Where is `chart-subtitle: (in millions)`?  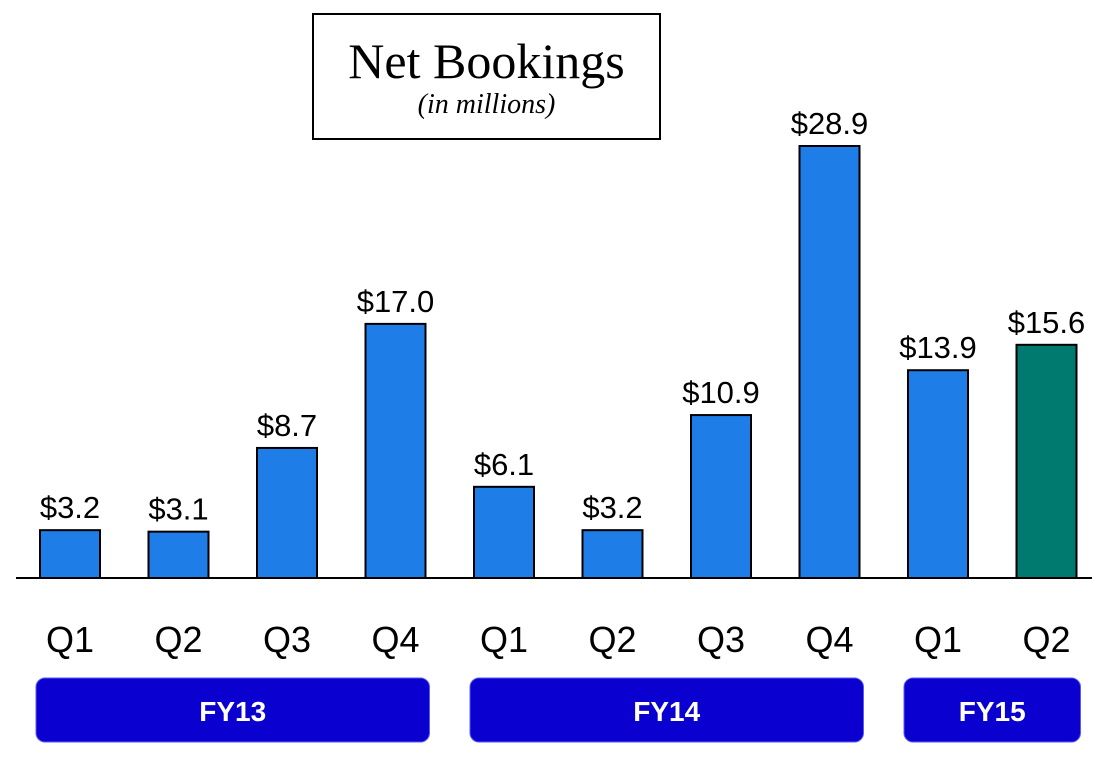 chart-subtitle: (in millions) is located at coordinates (486, 104).